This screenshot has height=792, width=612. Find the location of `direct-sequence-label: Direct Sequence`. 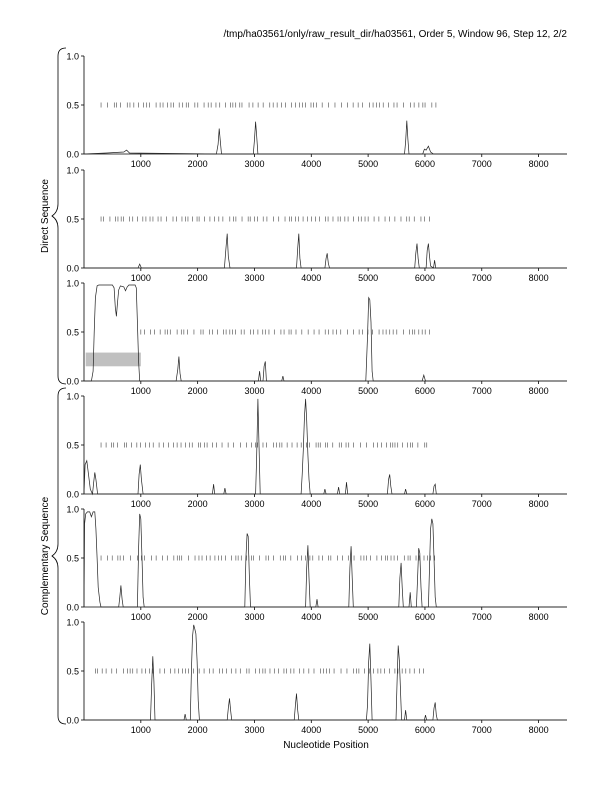

direct-sequence-label: Direct Sequence is located at coordinates (45, 216).